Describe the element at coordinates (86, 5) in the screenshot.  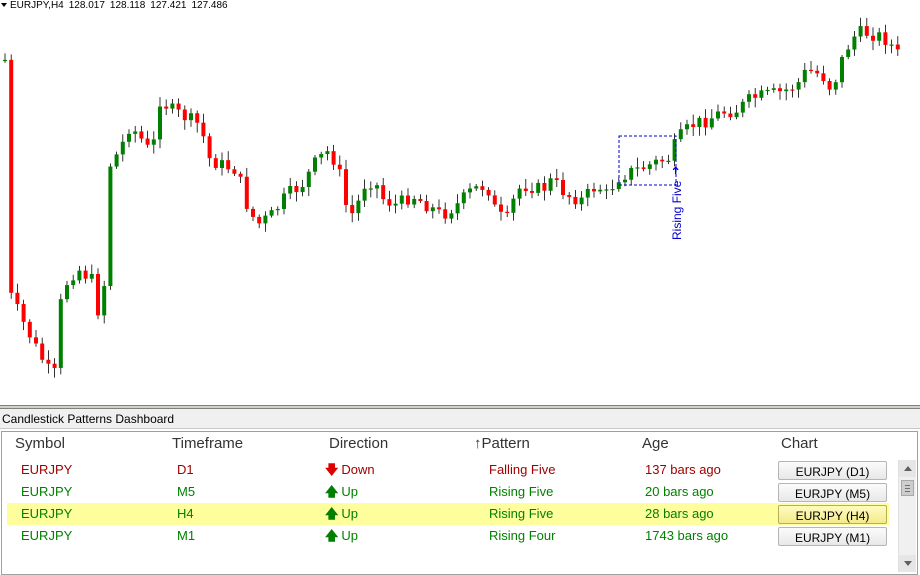
I see `chart-open: 128.017` at that location.